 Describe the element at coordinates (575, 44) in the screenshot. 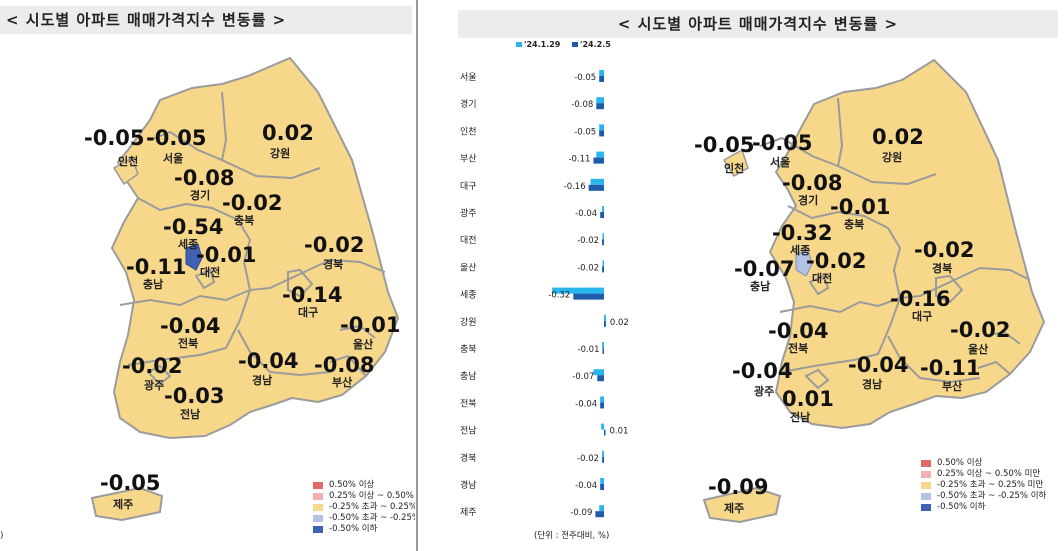

I see `legend-curr-swatch` at that location.